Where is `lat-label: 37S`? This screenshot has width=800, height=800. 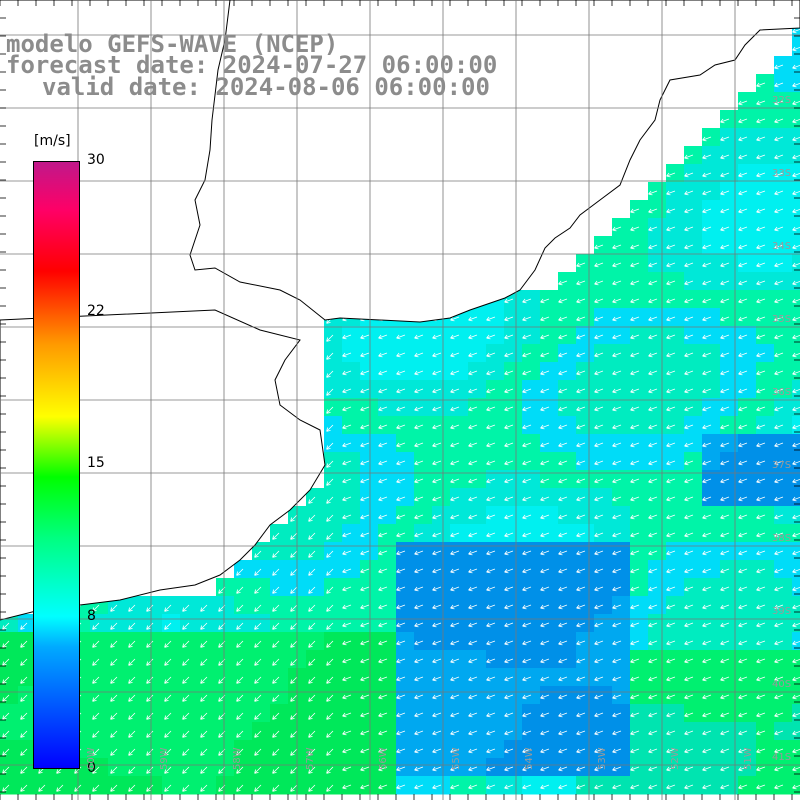 lat-label: 37S is located at coordinates (782, 465).